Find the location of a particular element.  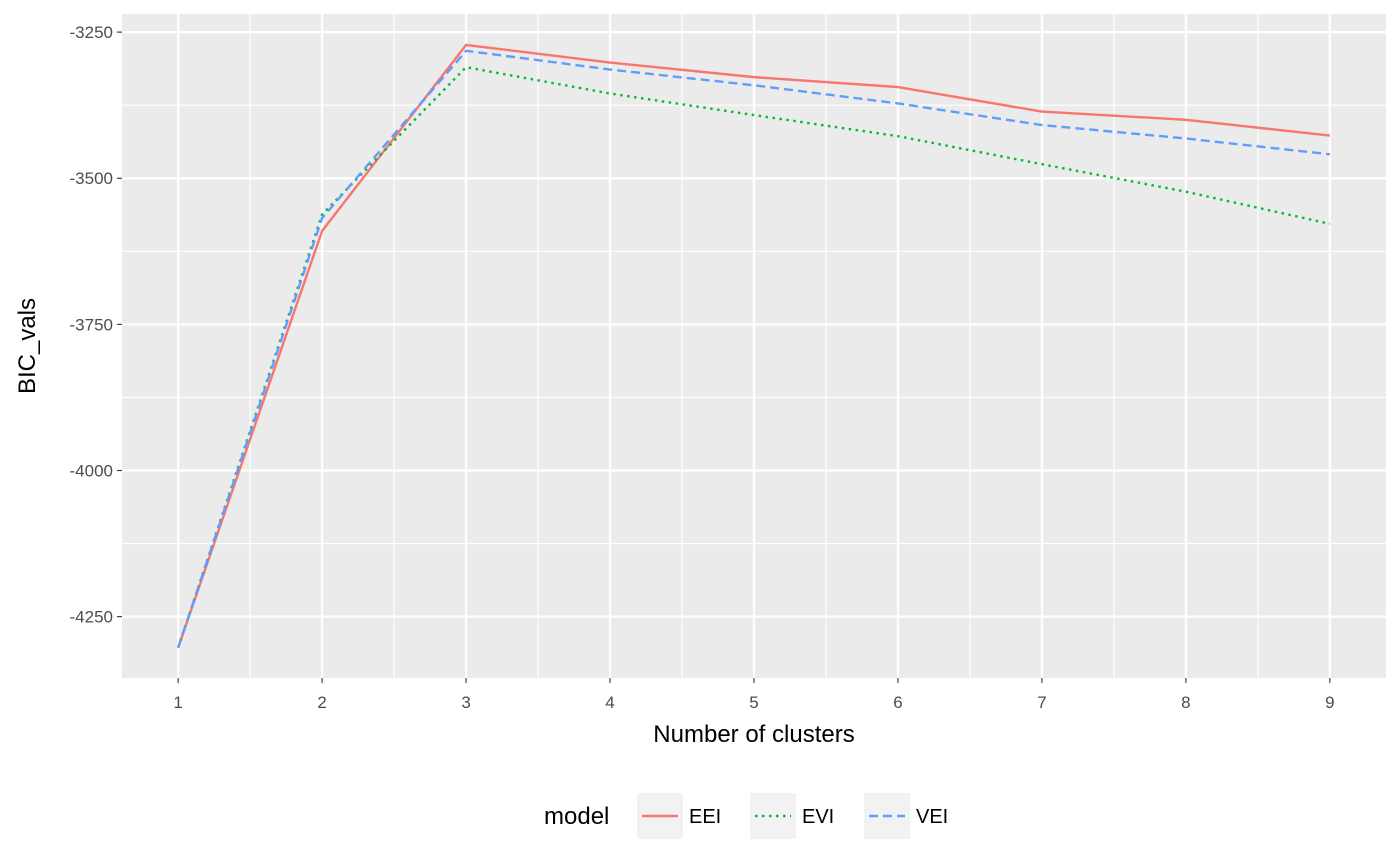

x-tick-label: 2 is located at coordinates (321, 702).